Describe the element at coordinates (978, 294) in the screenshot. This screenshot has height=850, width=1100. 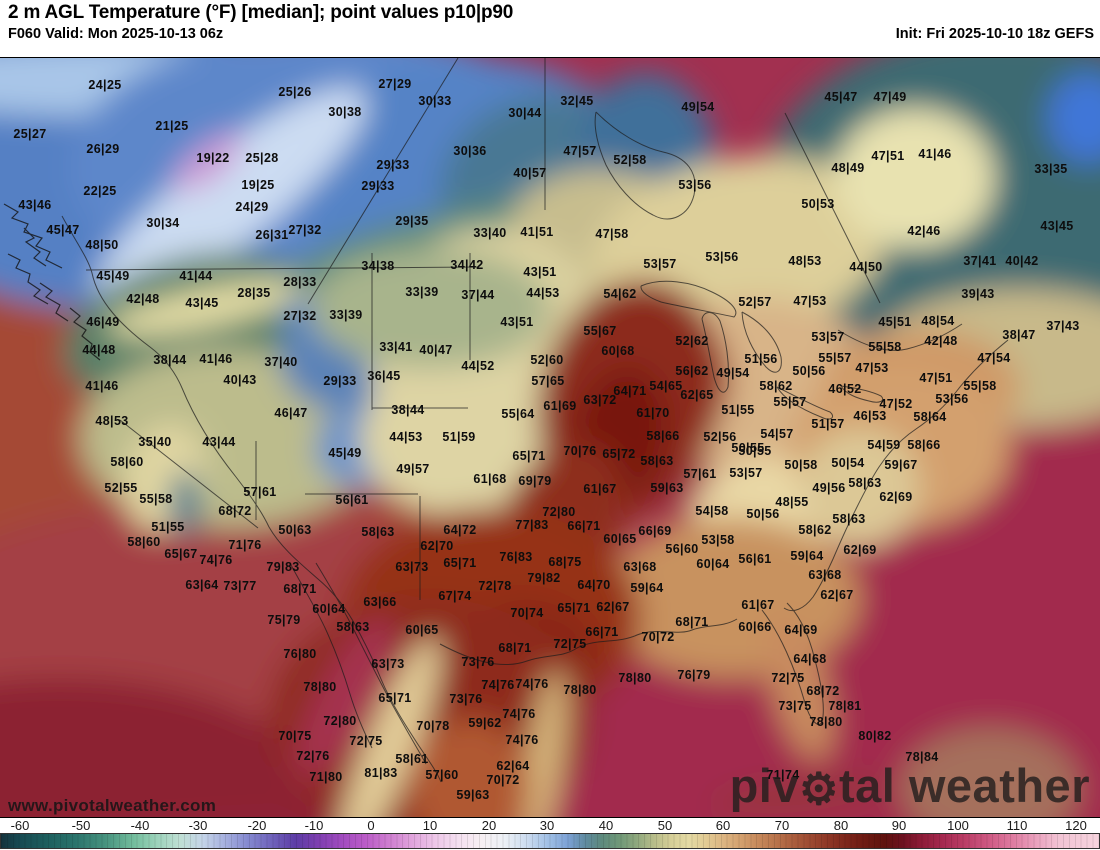
I see `point-value: 39|43` at that location.